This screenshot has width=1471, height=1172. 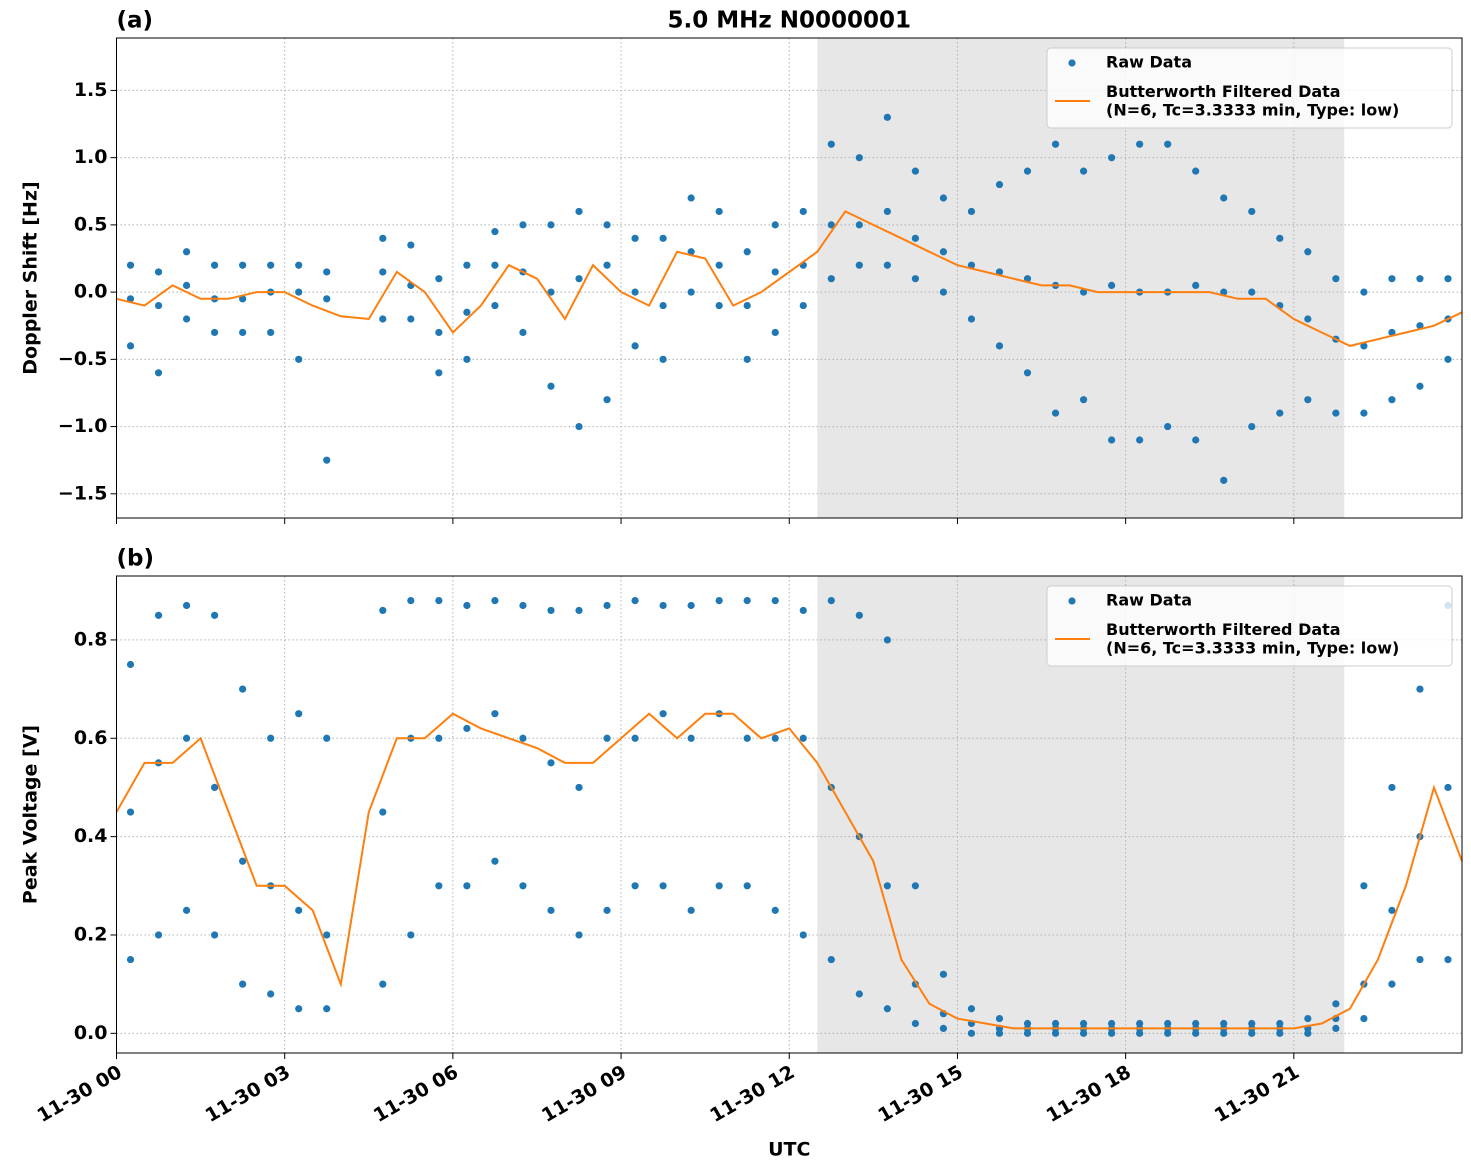 I want to click on x-tick-label: 11-30 03, so click(x=248, y=1094).